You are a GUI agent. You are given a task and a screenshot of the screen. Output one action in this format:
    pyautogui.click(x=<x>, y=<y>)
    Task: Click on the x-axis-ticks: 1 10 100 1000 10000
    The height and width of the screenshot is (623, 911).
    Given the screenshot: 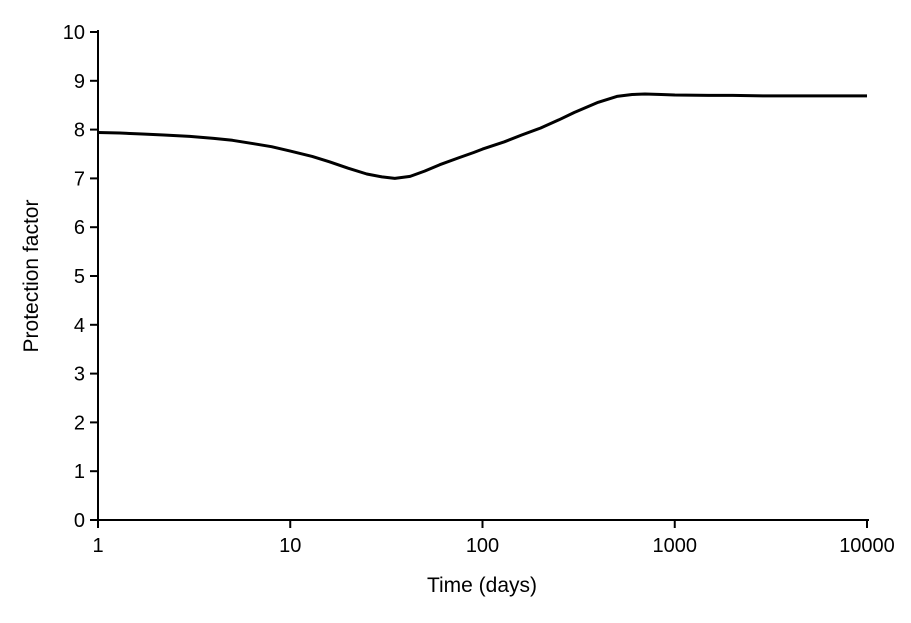 What is the action you would take?
    pyautogui.click(x=493, y=538)
    